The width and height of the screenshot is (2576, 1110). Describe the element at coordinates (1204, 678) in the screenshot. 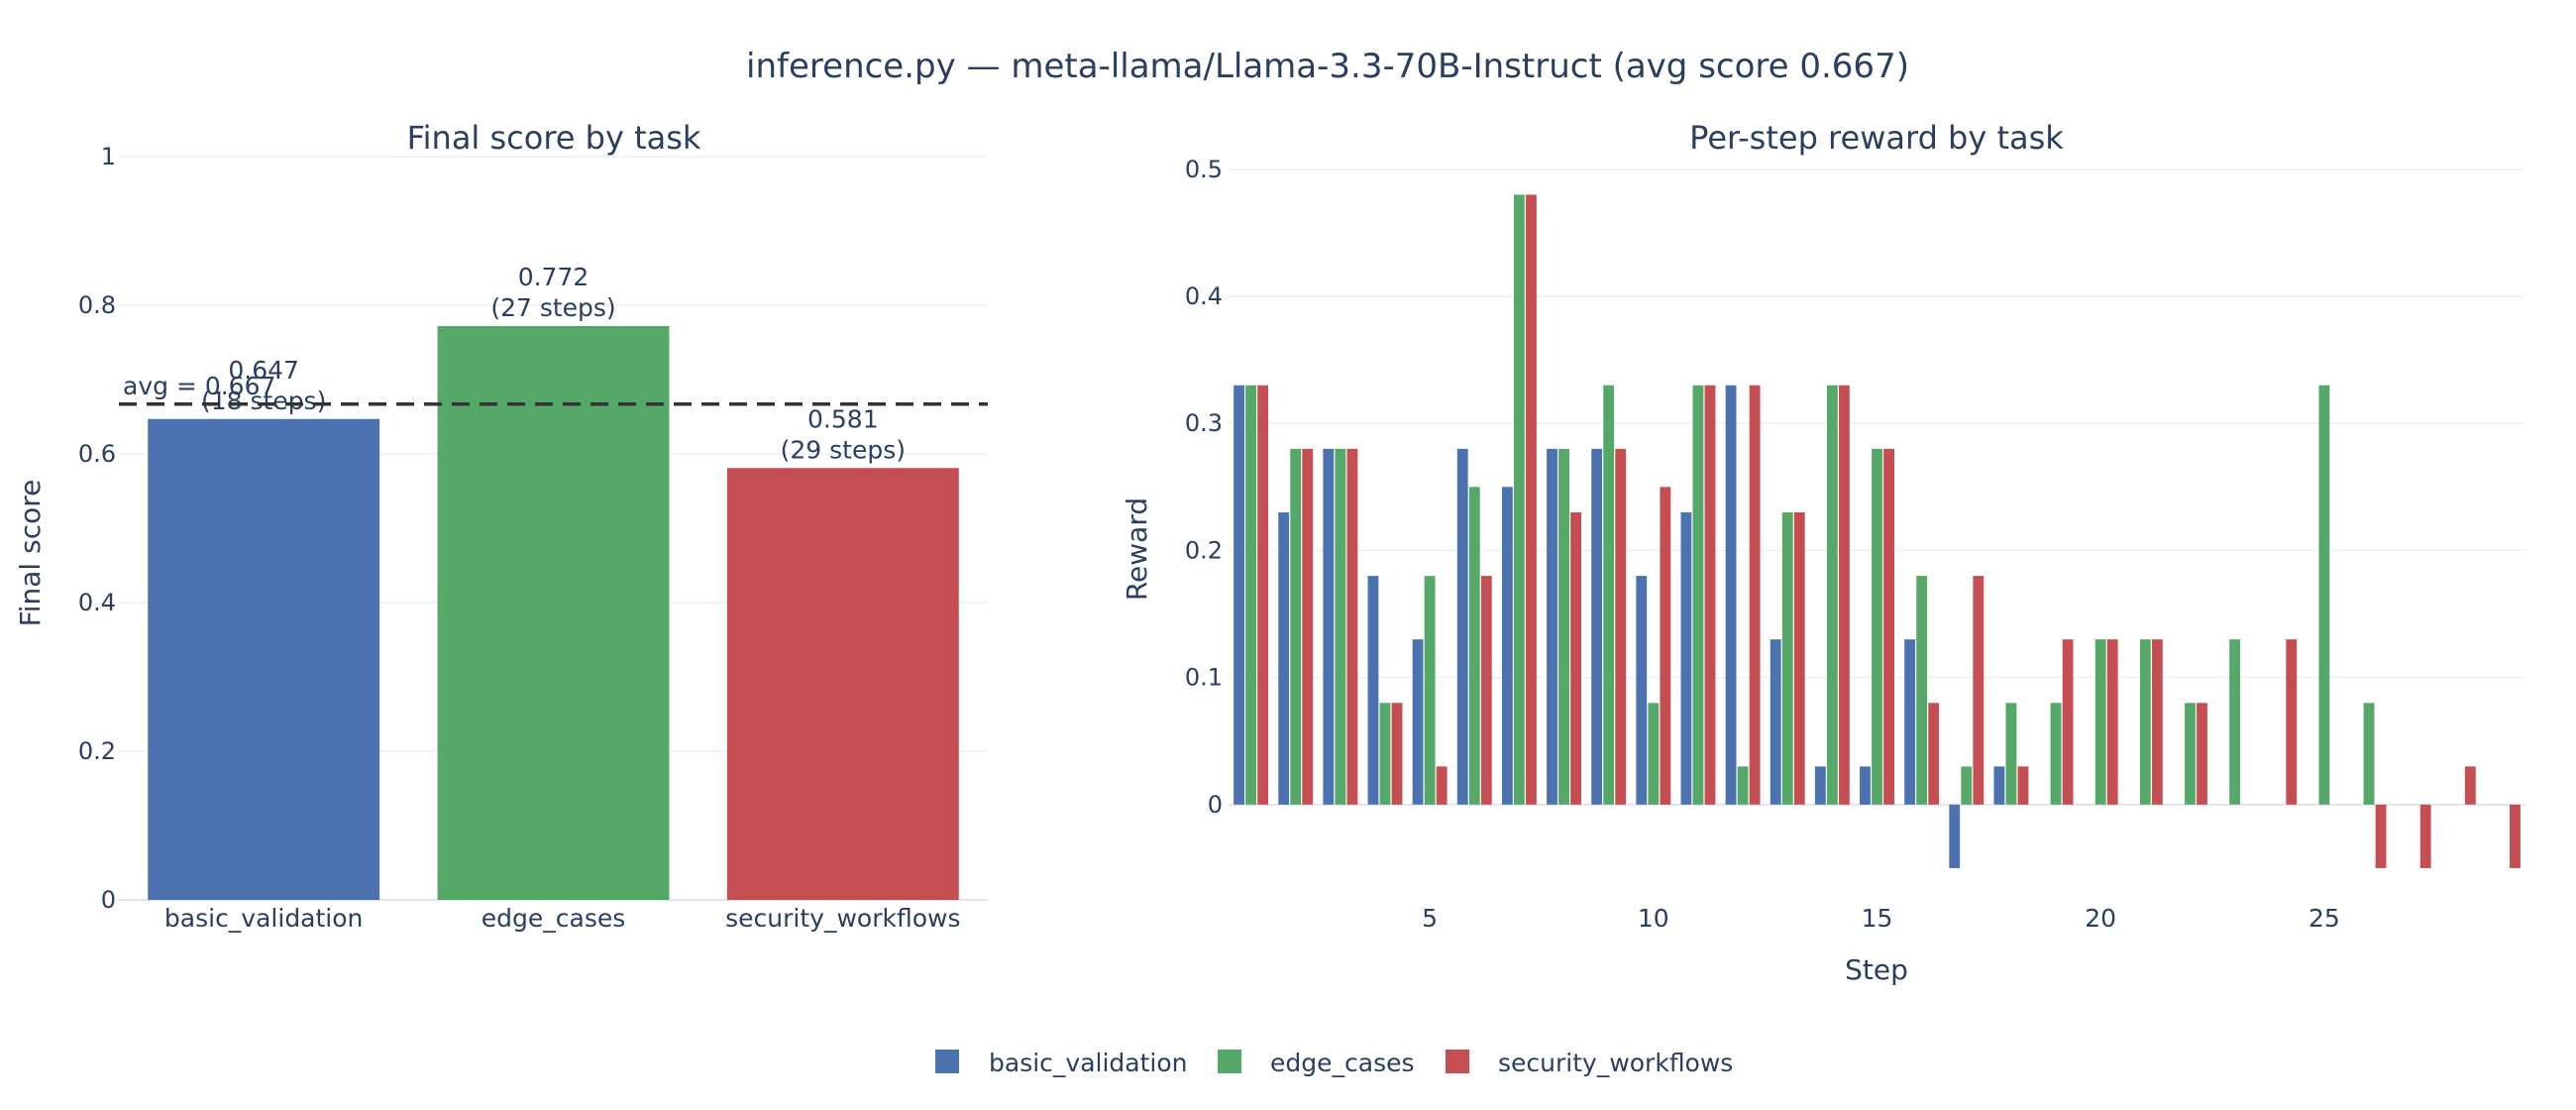

I see `y-tick-label: 0.1` at that location.